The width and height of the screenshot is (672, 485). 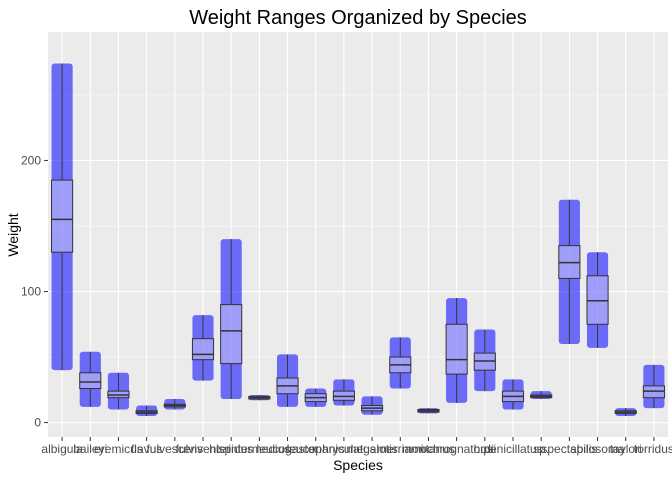 What do you see at coordinates (31, 292) in the screenshot?
I see `y-tick-label: 100` at bounding box center [31, 292].